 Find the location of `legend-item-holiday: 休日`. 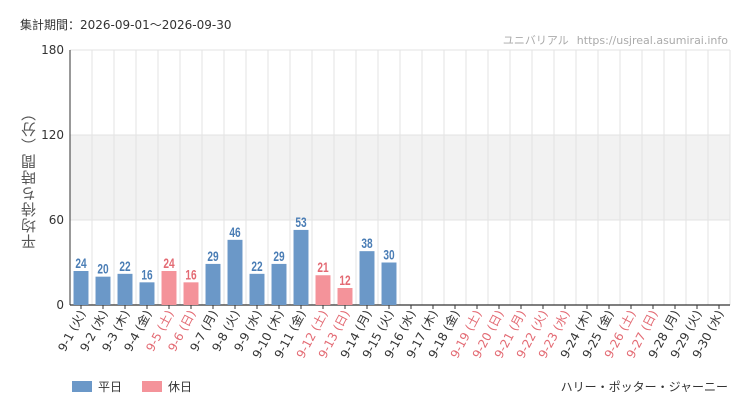

legend-item-holiday: 休日 is located at coordinates (167, 386).